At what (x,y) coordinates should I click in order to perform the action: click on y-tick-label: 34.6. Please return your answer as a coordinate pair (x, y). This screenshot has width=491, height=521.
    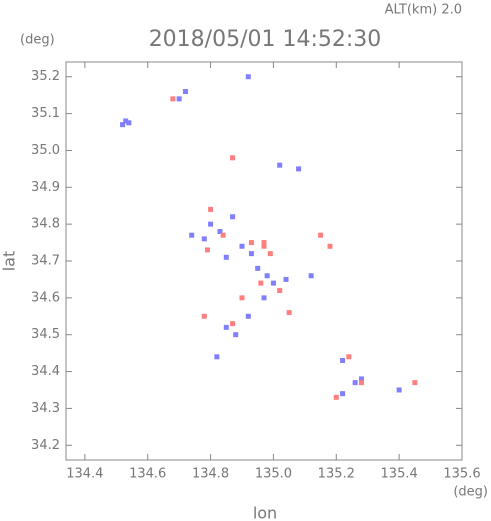
    Looking at the image, I should click on (45, 297).